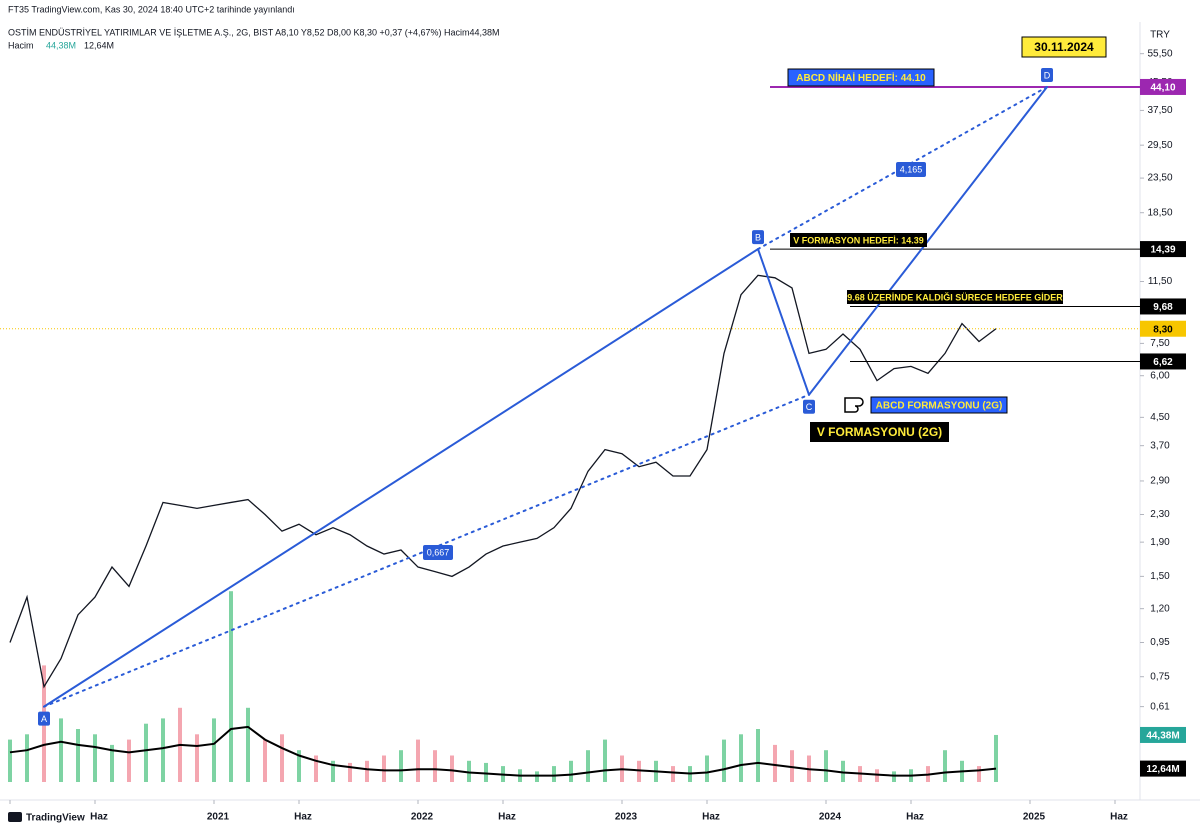 The image size is (1200, 832). What do you see at coordinates (1159, 212) in the screenshot?
I see `y-tick-label: 18,50` at bounding box center [1159, 212].